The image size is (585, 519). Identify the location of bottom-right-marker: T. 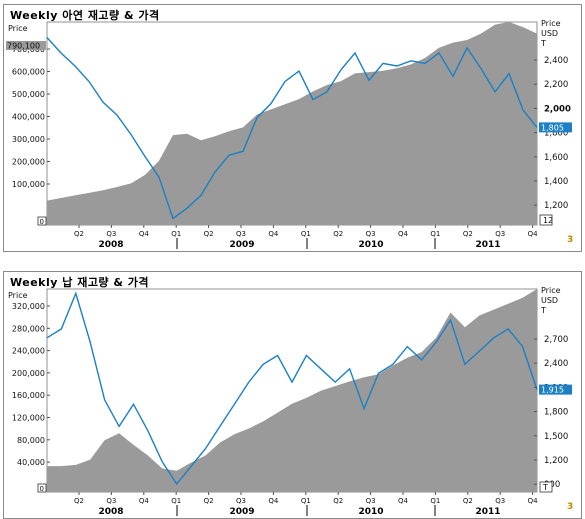
(545, 487).